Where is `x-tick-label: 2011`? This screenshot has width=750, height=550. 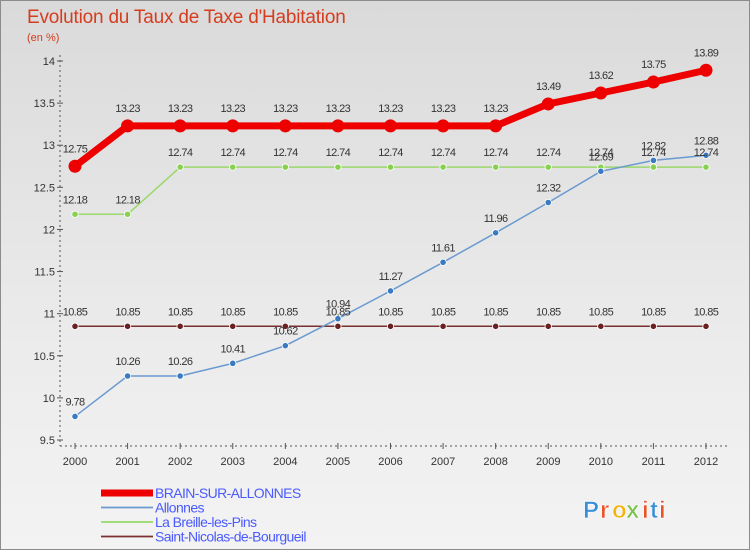
x-tick-label: 2011 is located at coordinates (654, 462).